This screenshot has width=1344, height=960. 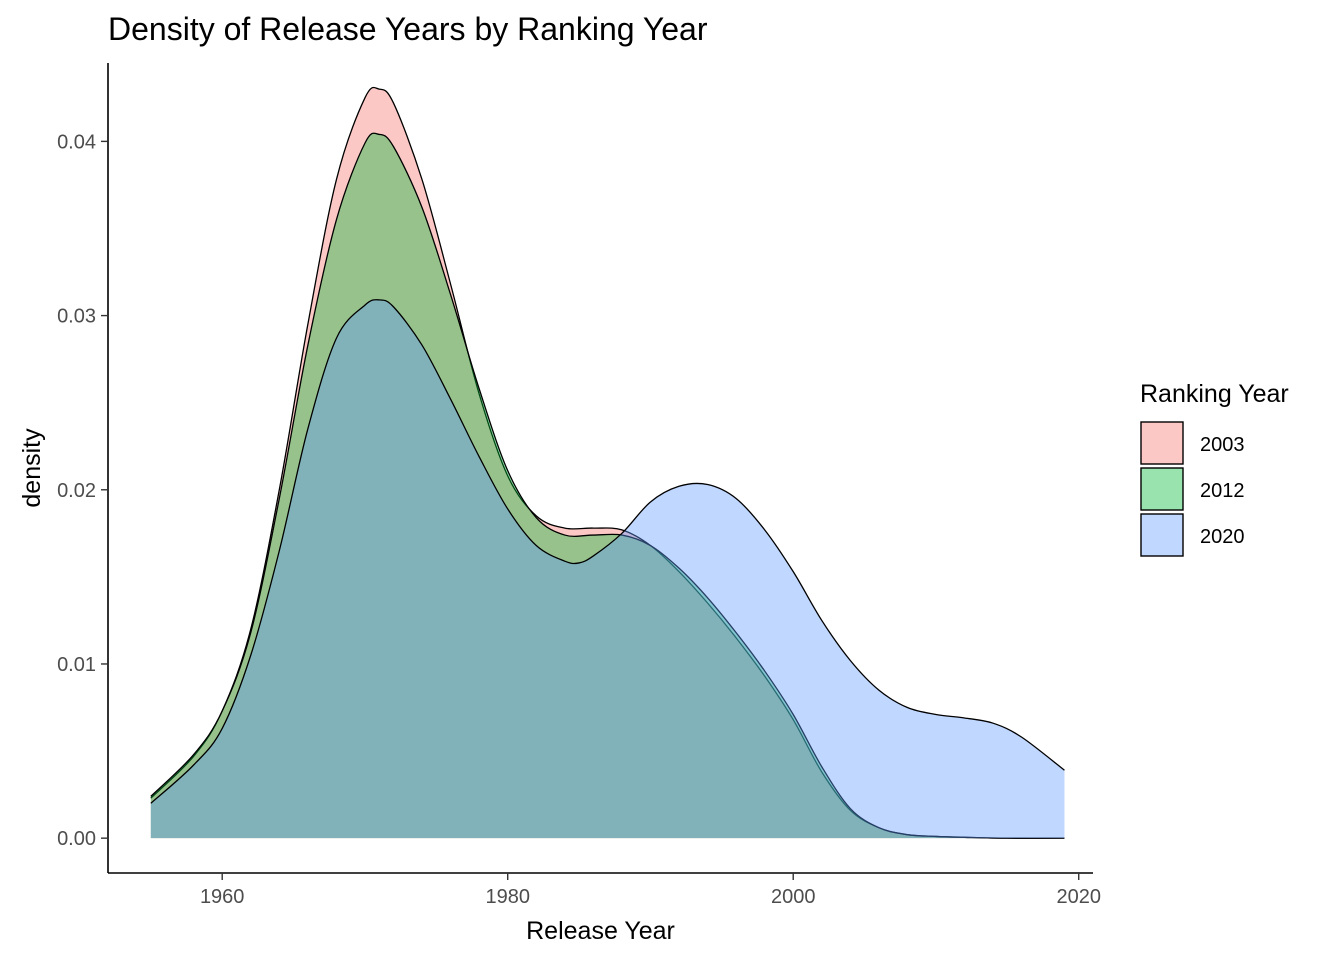 What do you see at coordinates (1078, 897) in the screenshot?
I see `x-tick-label: 2020` at bounding box center [1078, 897].